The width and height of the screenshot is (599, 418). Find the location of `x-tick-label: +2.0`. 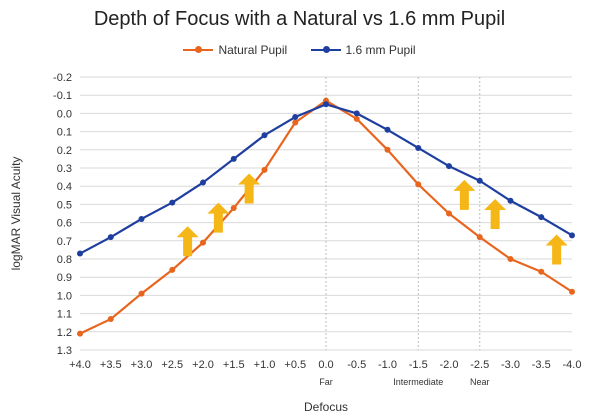

x-tick-label: +2.0 is located at coordinates (203, 365).